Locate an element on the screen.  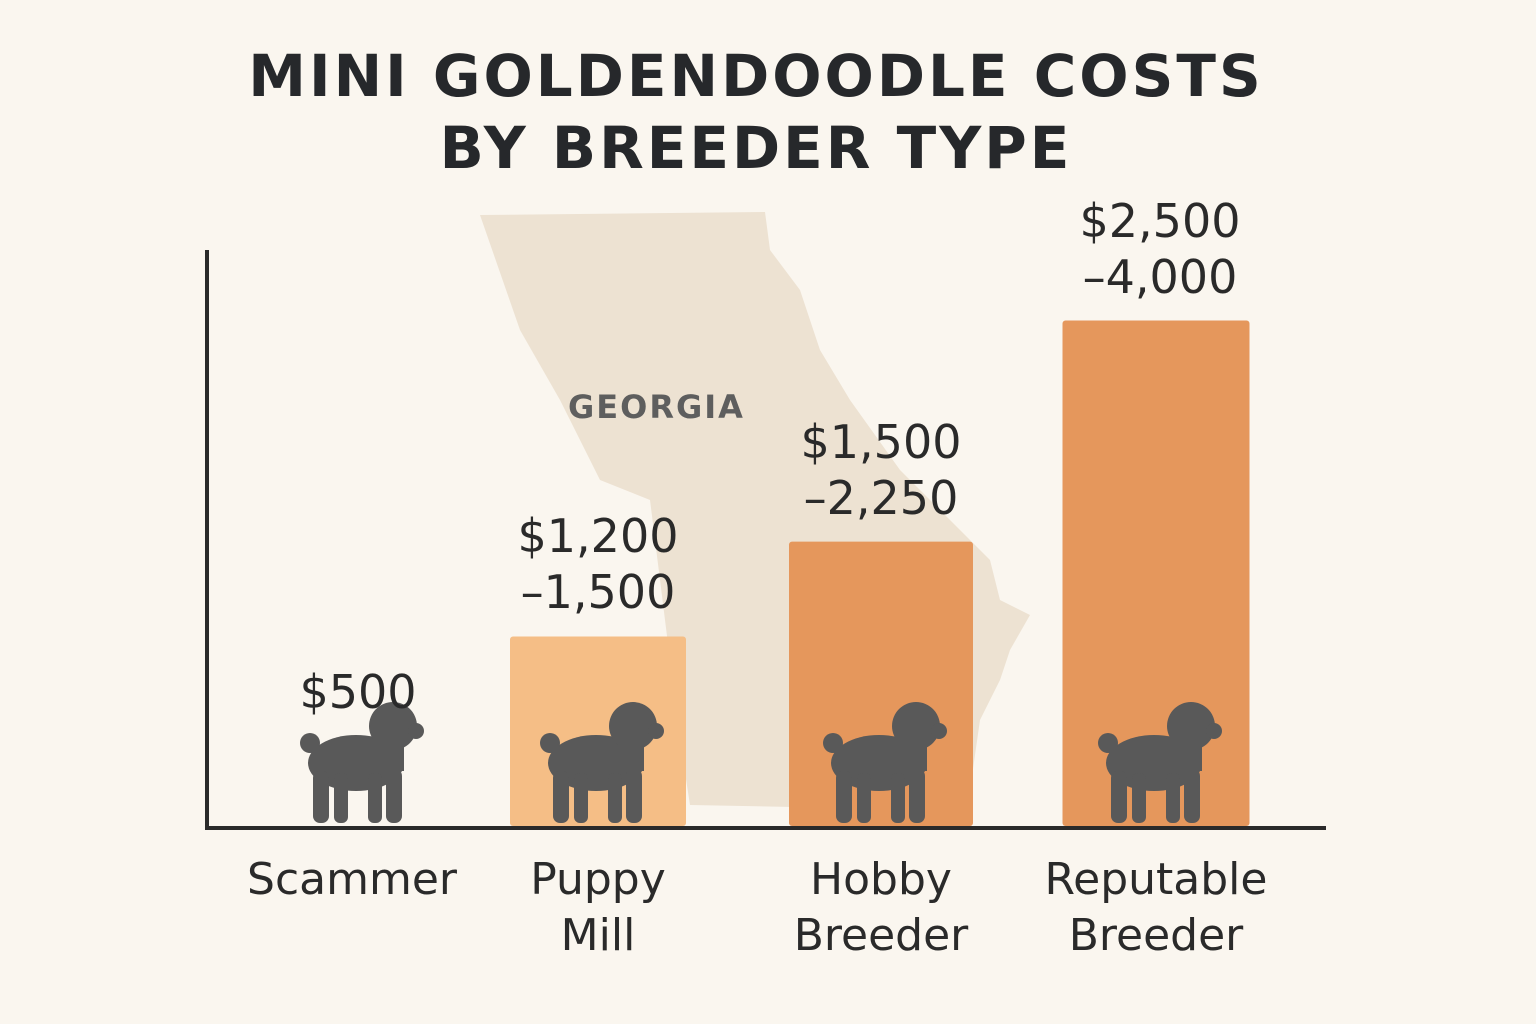
x-tick-label-line: Hobby is located at coordinates (881, 879).